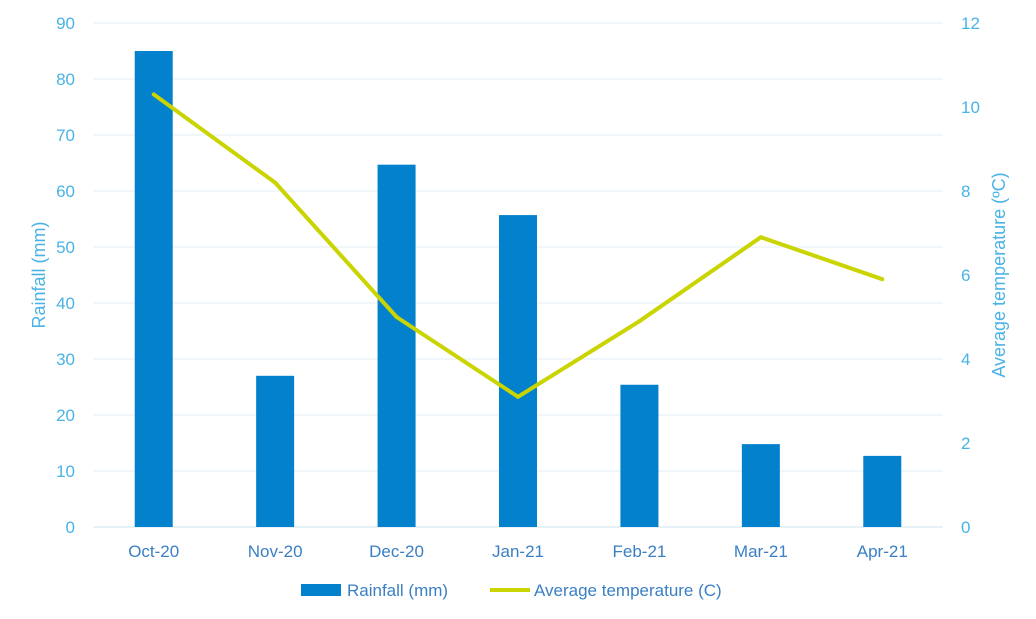 The image size is (1036, 619). Describe the element at coordinates (882, 551) in the screenshot. I see `x-tick-label: Apr-21` at that location.